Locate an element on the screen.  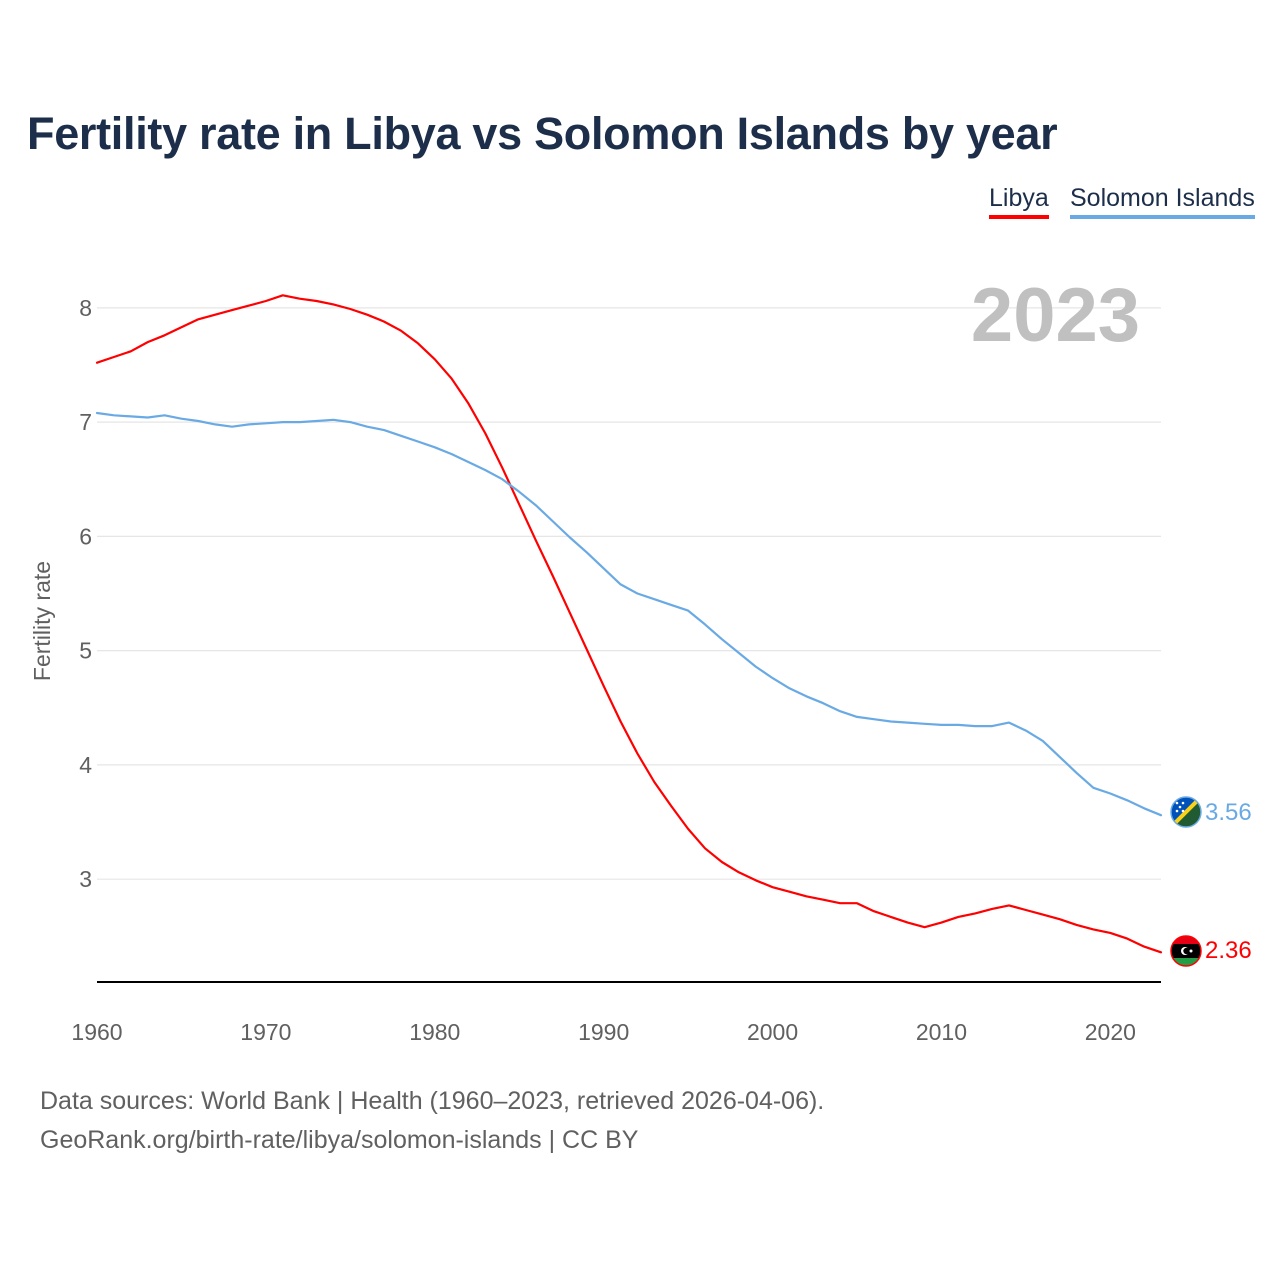
y-tick-label: 5 is located at coordinates (85, 651).